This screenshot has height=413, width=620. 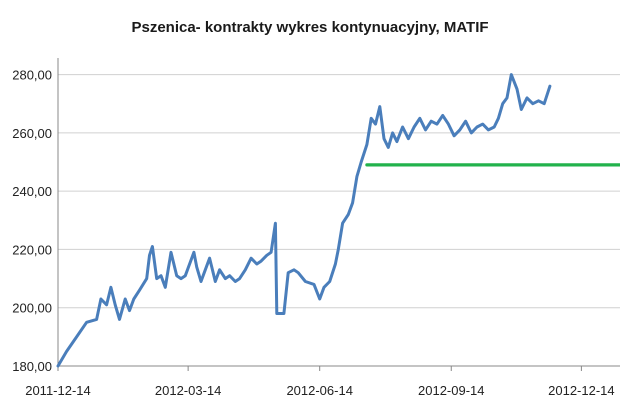 I want to click on y-tick-label: 180,00, so click(x=32, y=366).